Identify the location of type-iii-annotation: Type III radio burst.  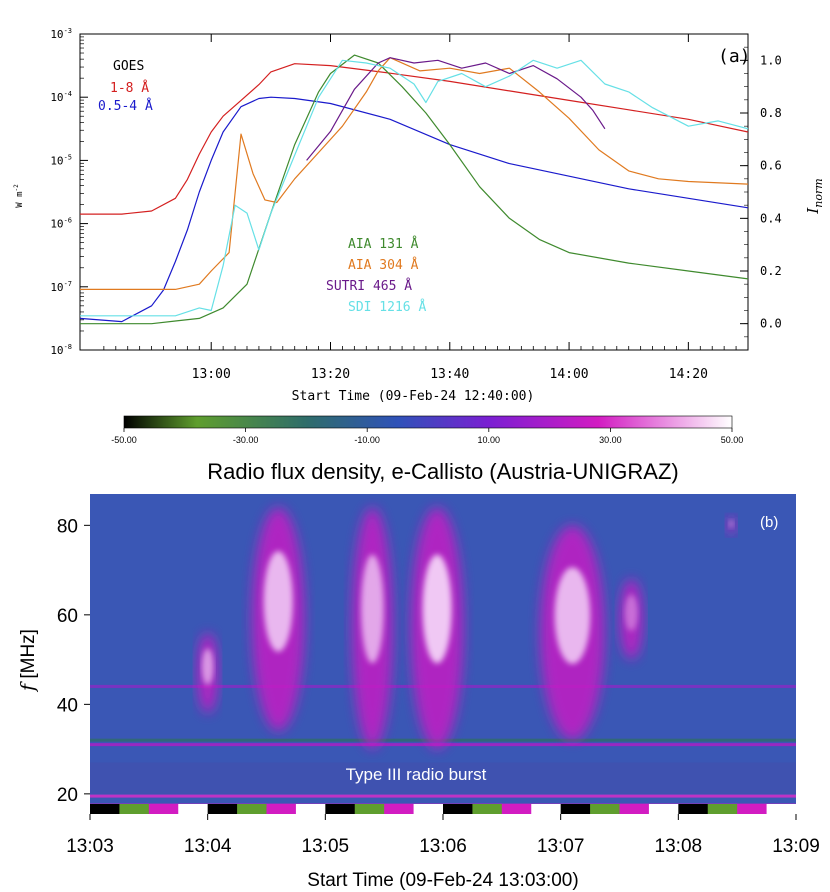
(416, 774).